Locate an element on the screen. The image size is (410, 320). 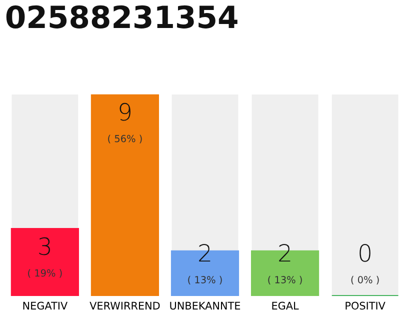
x-tick-label: UNBEKANNTE is located at coordinates (205, 306).